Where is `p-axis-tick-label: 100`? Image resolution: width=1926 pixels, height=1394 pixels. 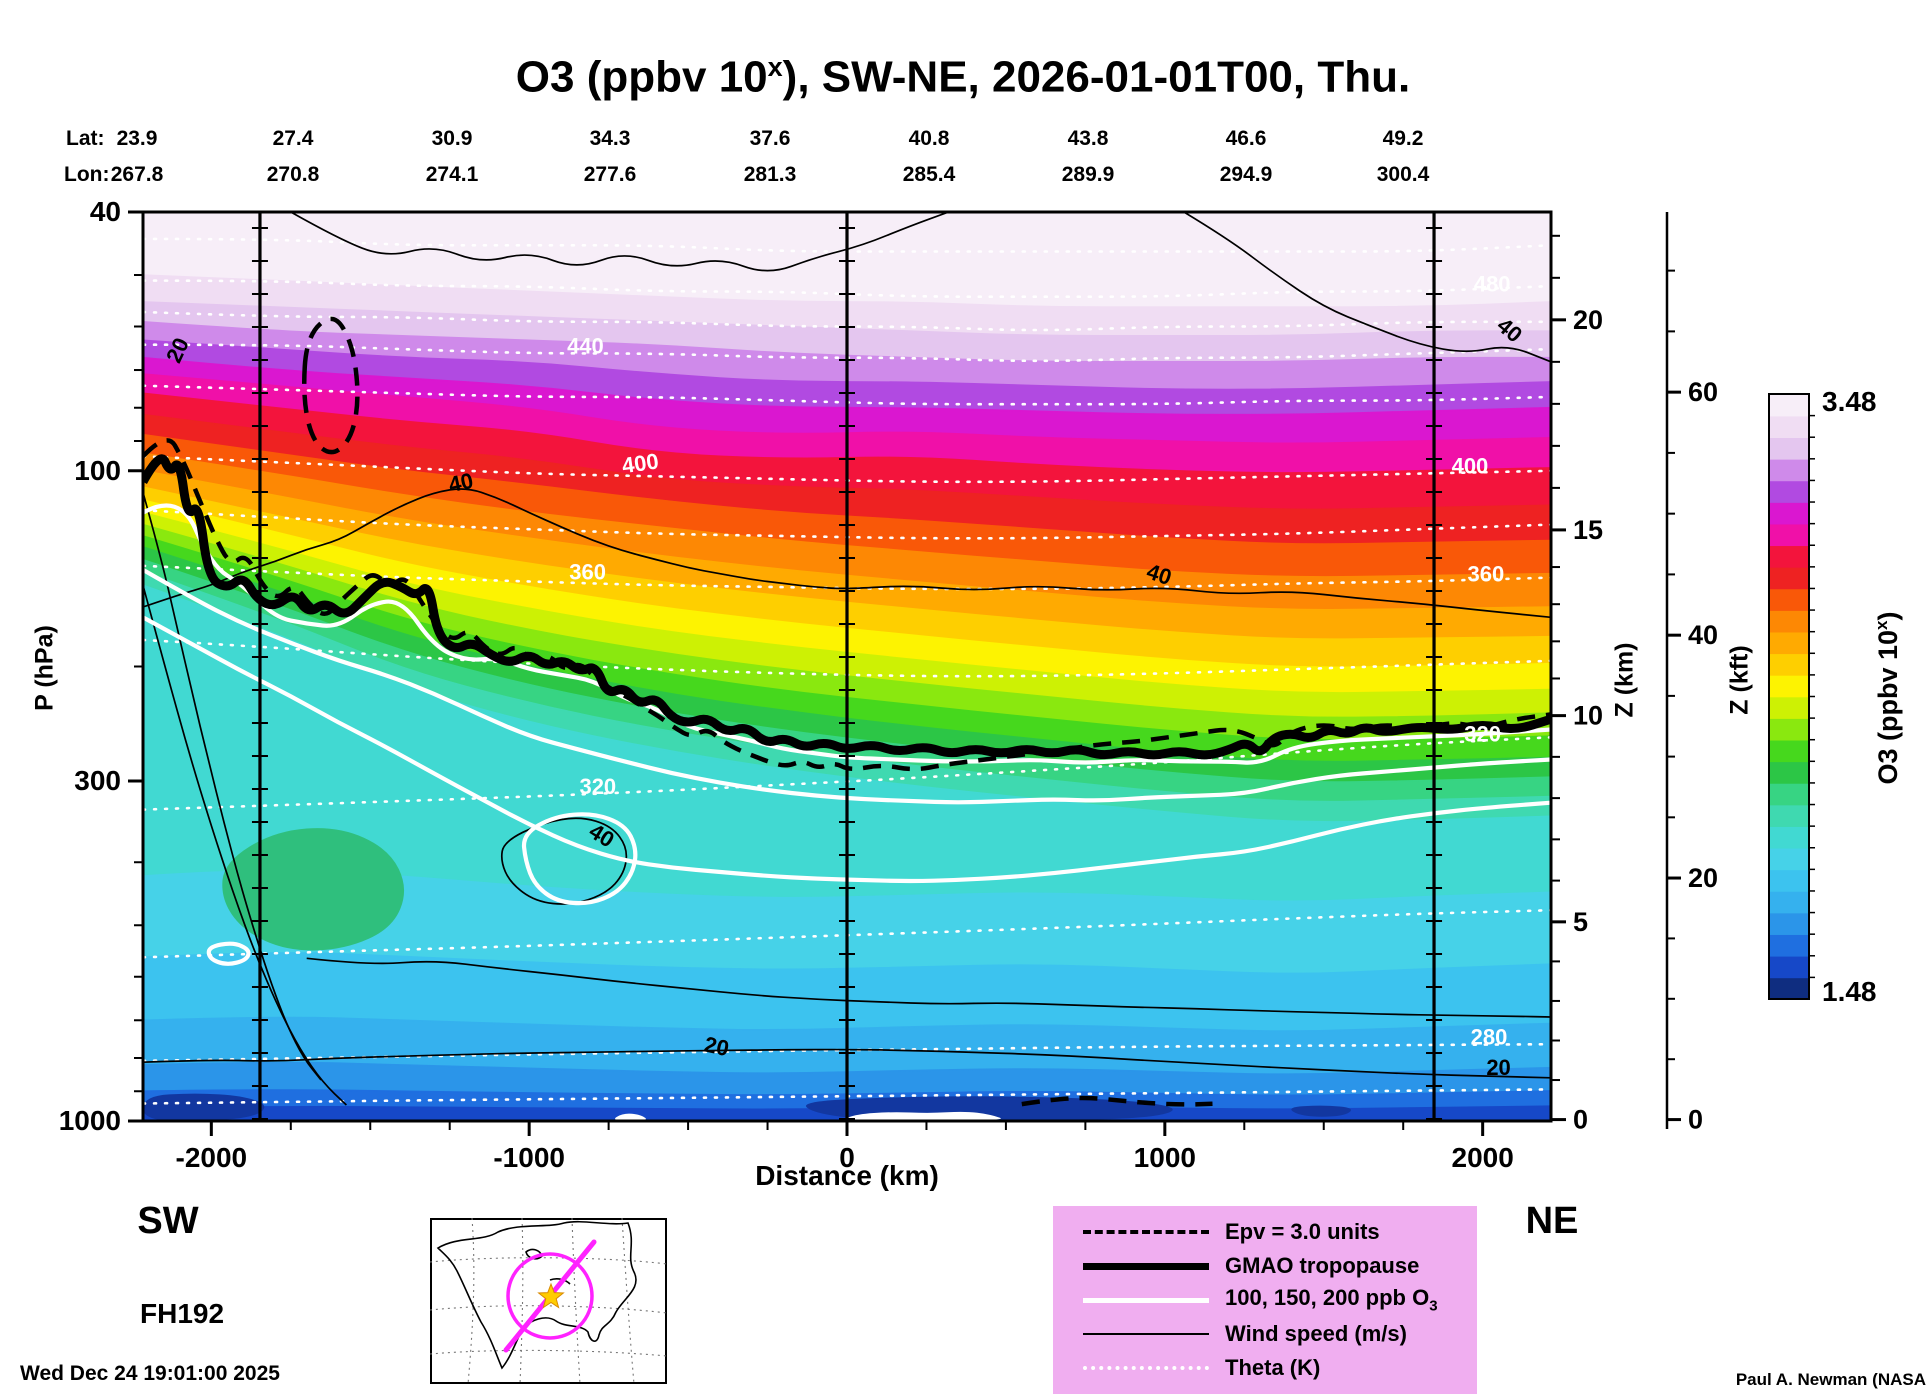
p-axis-tick-label: 100 is located at coordinates (97, 470).